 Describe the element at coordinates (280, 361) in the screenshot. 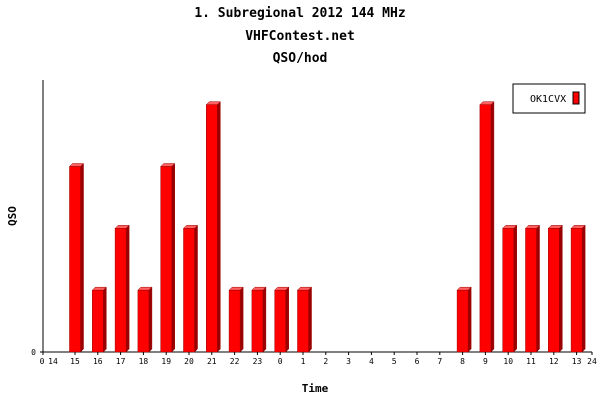

I see `x-tick-label: 0` at that location.